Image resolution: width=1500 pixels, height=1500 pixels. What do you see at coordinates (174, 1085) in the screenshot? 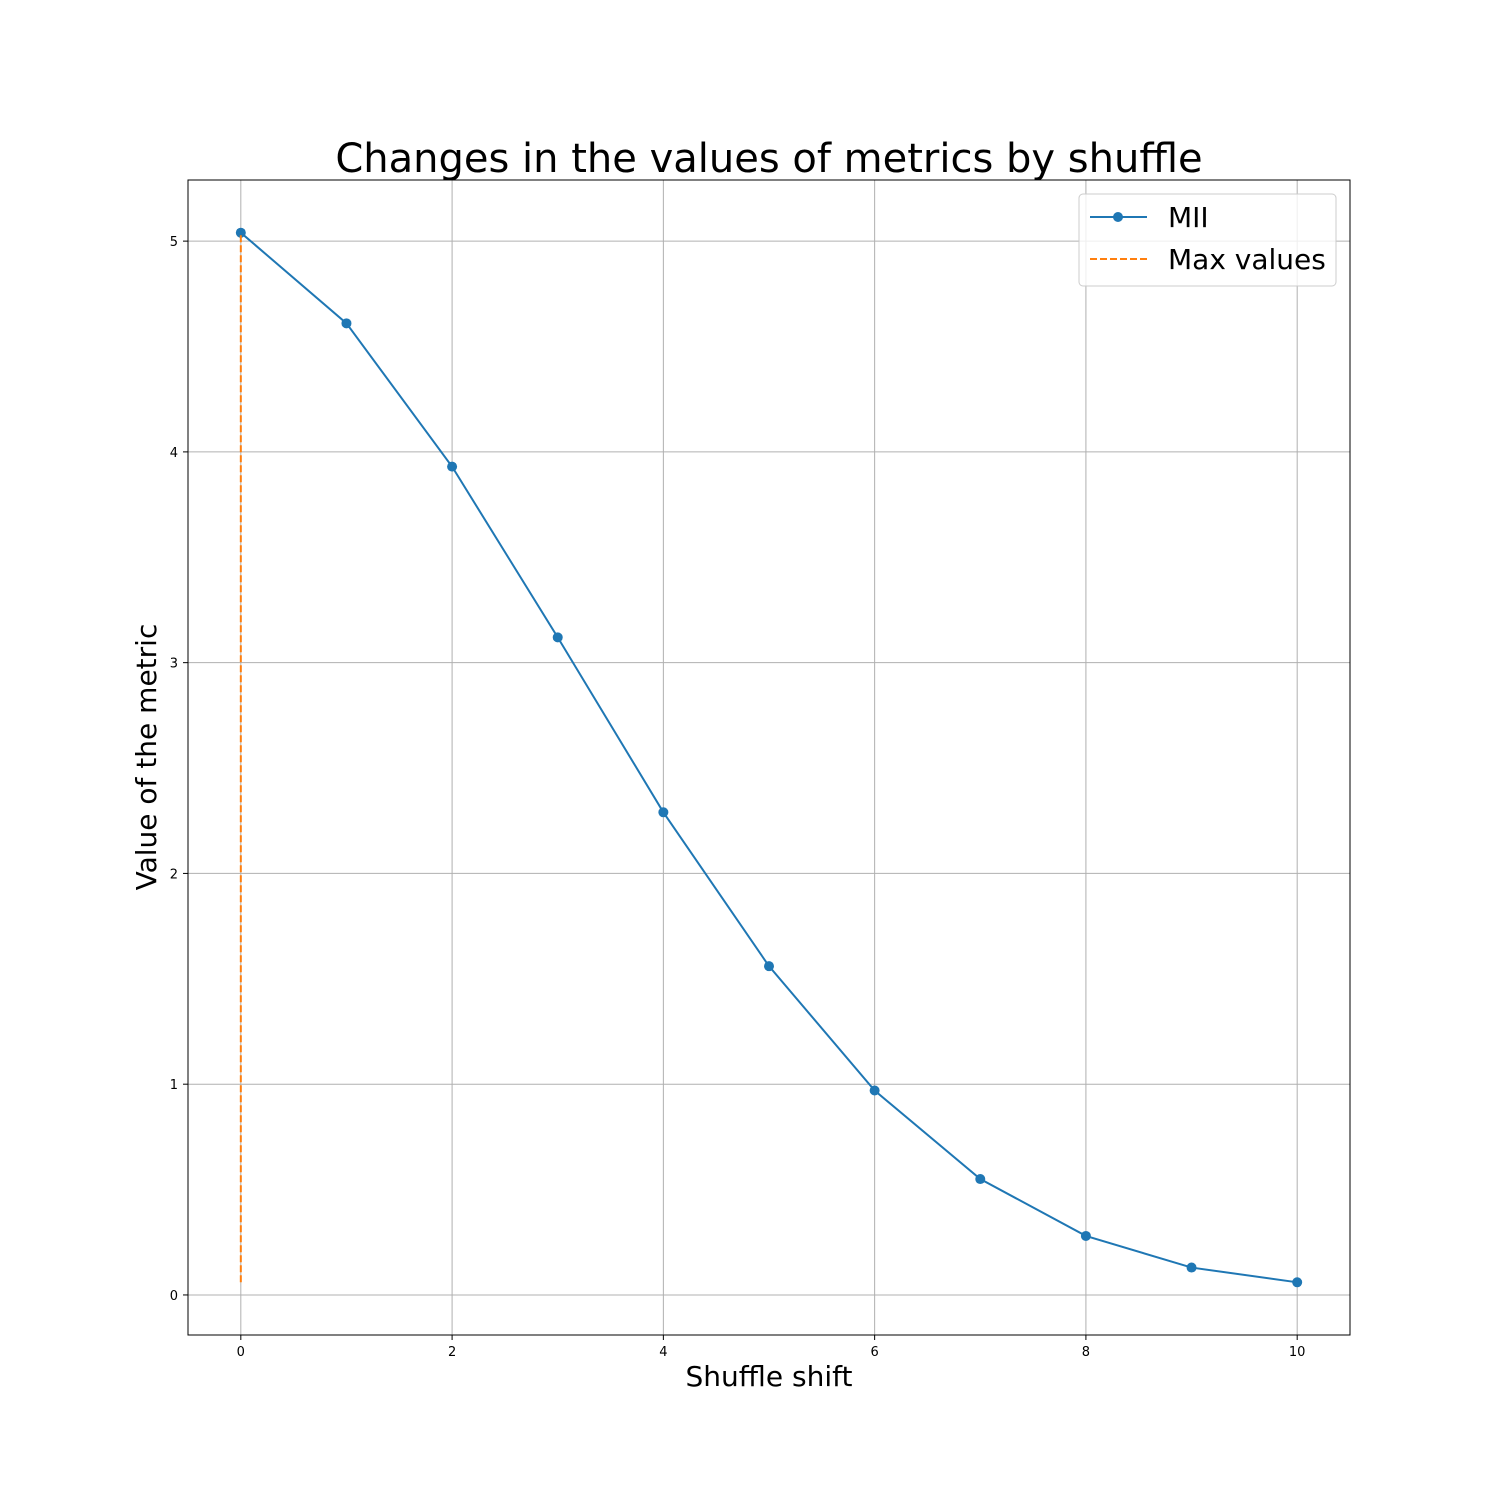
I see `y-tick-label: 1` at bounding box center [174, 1085].